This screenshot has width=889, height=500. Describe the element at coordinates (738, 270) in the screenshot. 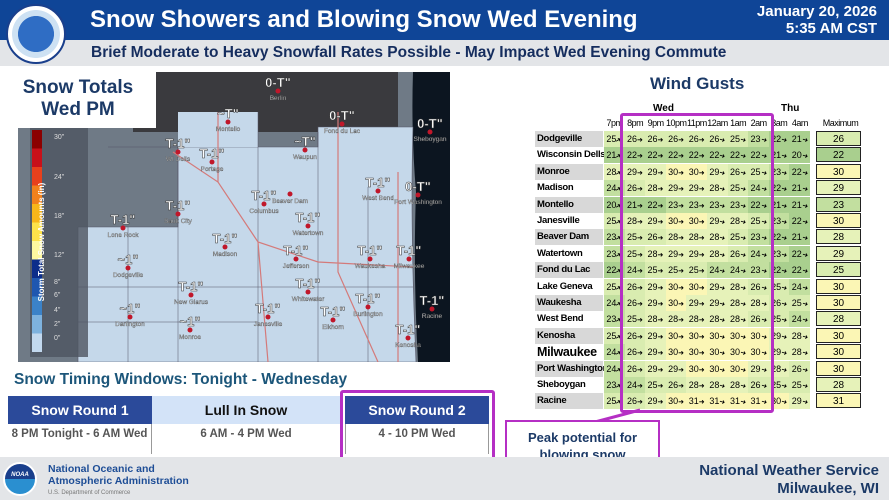

I see `gust-cell: 24➜` at that location.